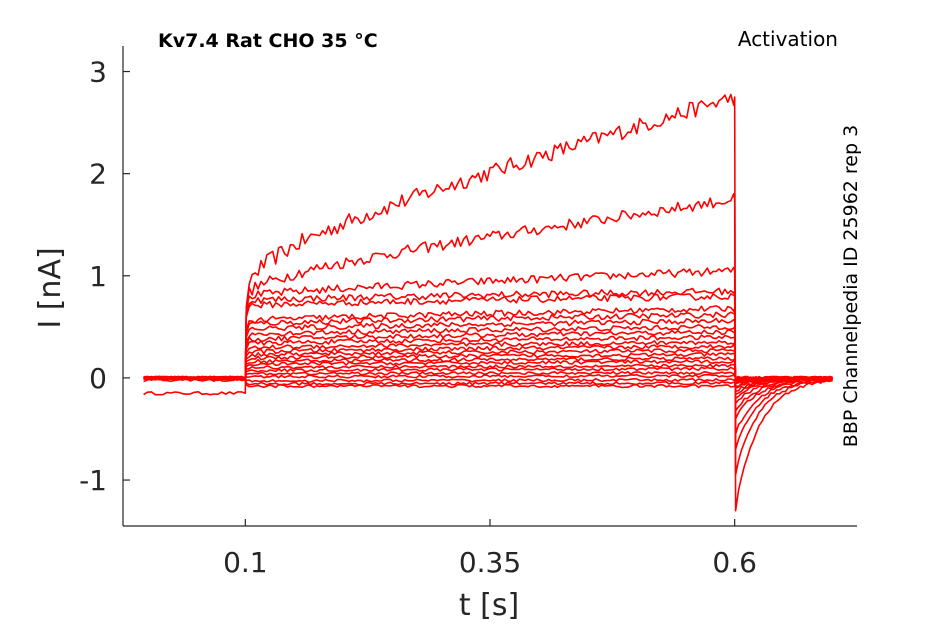  What do you see at coordinates (734, 562) in the screenshot?
I see `x-tick-label: 0.6` at bounding box center [734, 562].